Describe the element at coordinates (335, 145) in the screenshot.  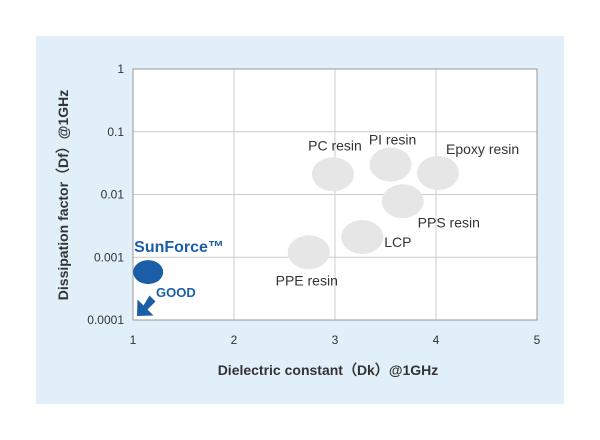
I see `point-label-pc-resin: PC resin` at that location.